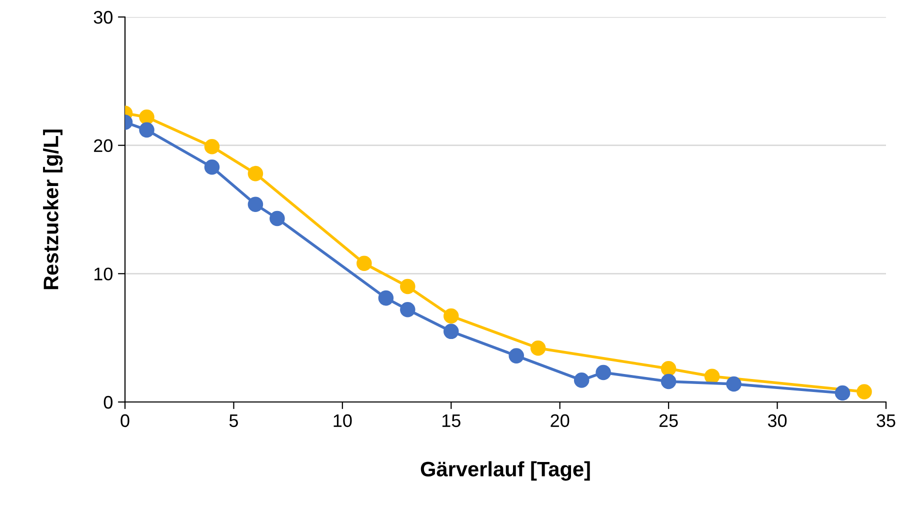  I want to click on x-tick-label: 30, so click(777, 421).